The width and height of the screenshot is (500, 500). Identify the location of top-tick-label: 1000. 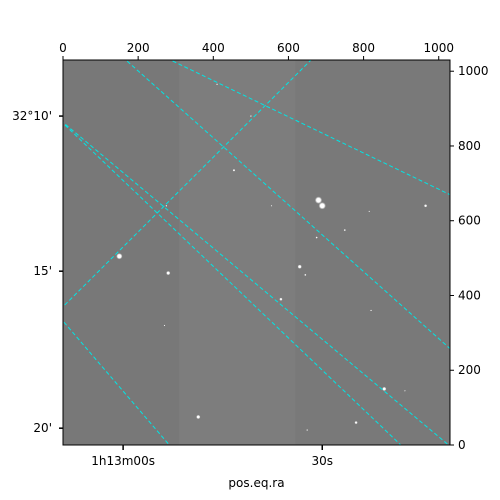
(438, 48).